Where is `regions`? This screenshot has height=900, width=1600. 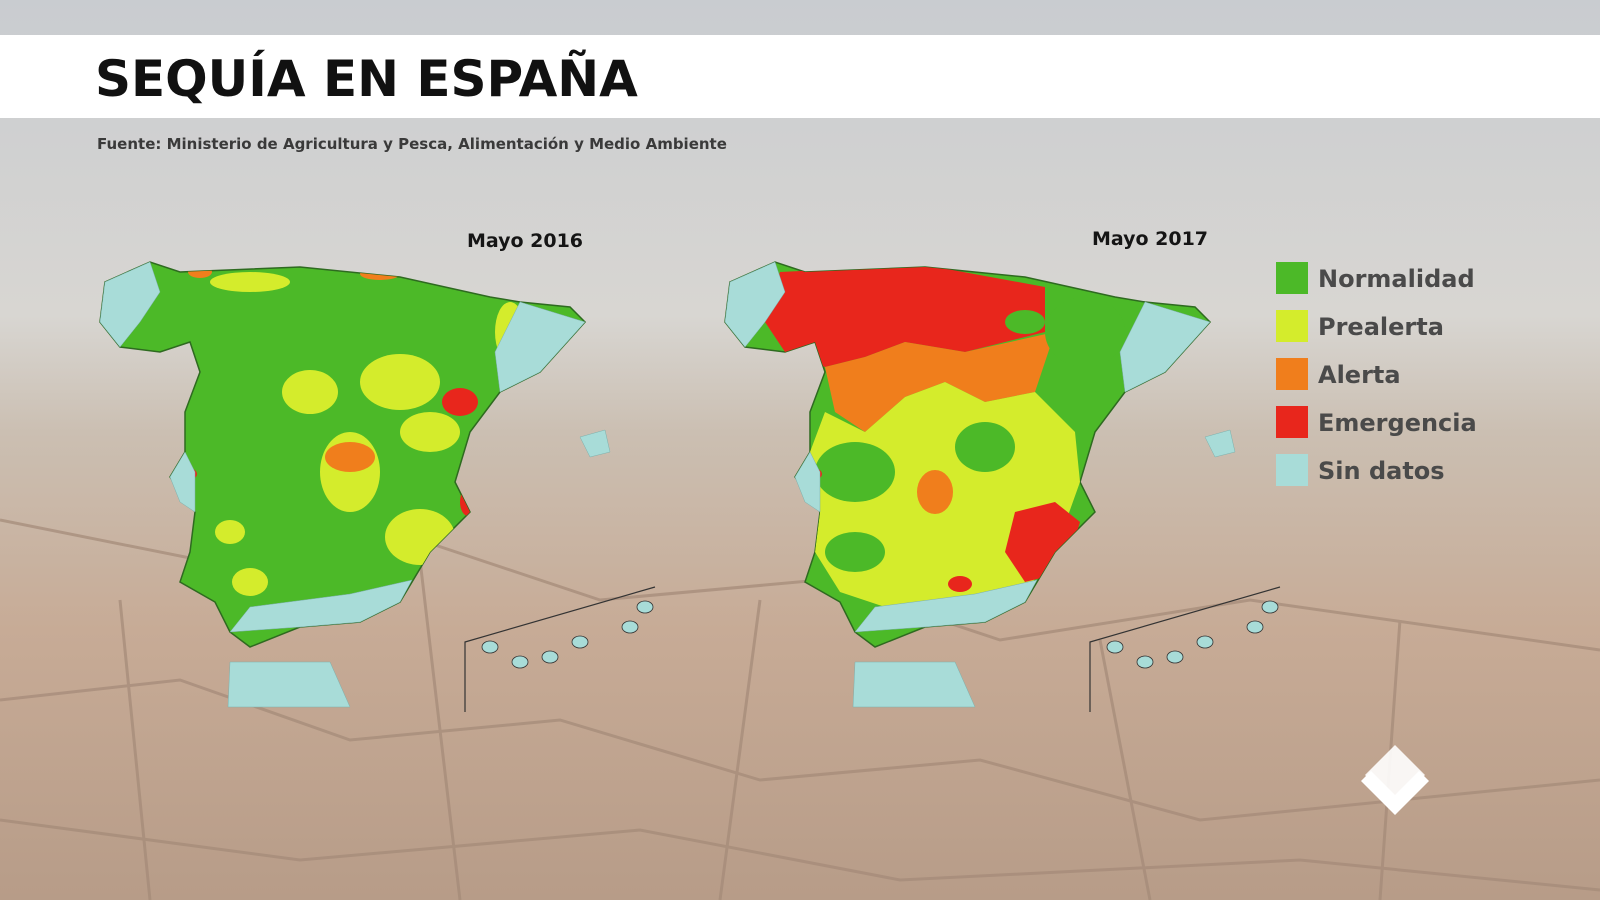
regions is located at coordinates (945, 436).